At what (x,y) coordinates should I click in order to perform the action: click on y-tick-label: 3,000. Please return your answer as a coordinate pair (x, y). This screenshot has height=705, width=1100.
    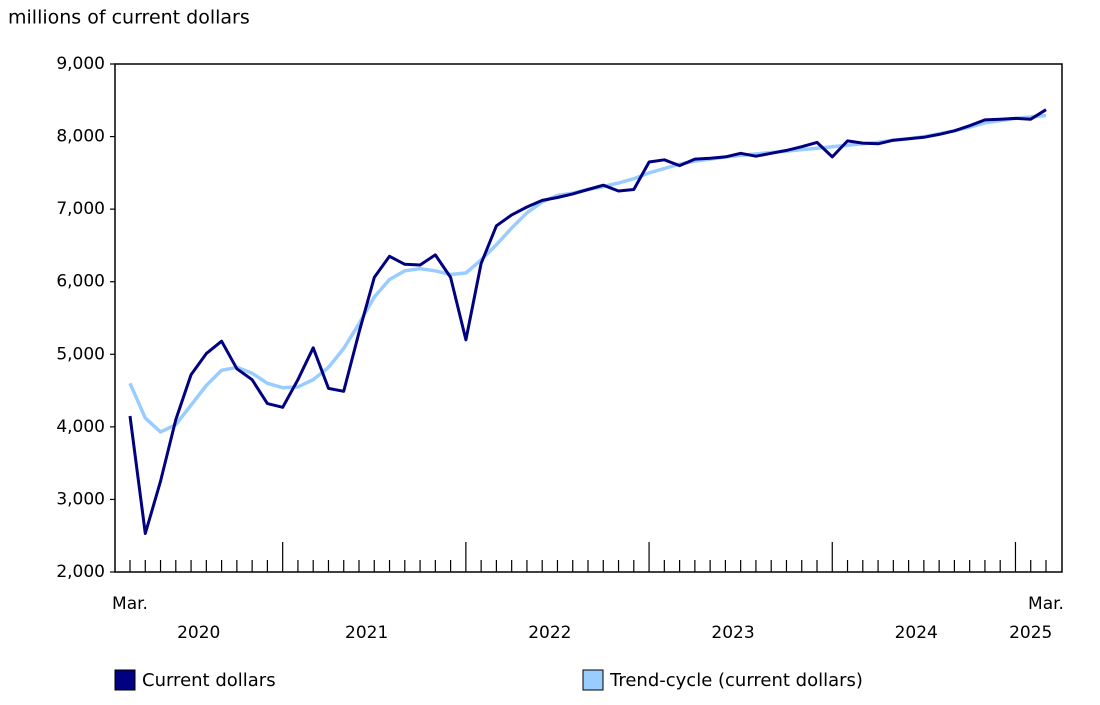
    Looking at the image, I should click on (80, 499).